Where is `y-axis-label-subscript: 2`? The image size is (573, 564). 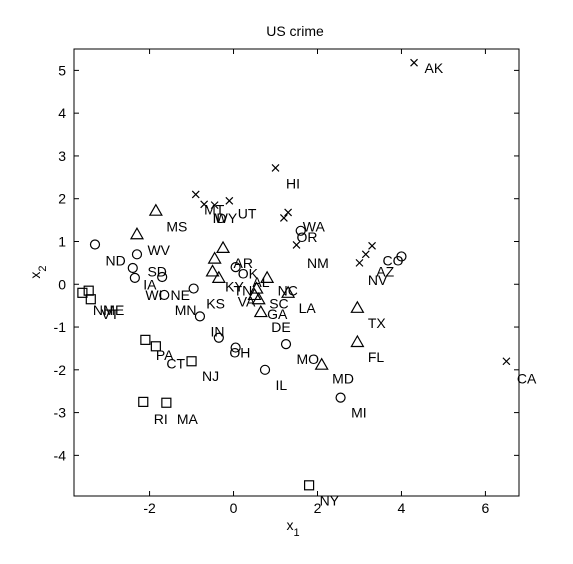 y-axis-label-subscript: 2 is located at coordinates (43, 268).